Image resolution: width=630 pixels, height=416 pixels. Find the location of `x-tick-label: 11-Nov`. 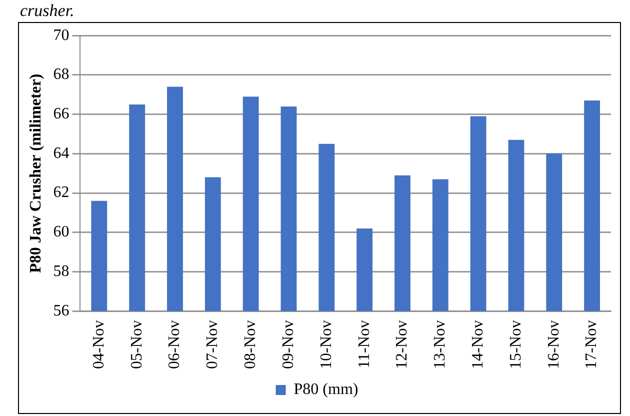

x-tick-label: 11-Nov is located at coordinates (364, 344).